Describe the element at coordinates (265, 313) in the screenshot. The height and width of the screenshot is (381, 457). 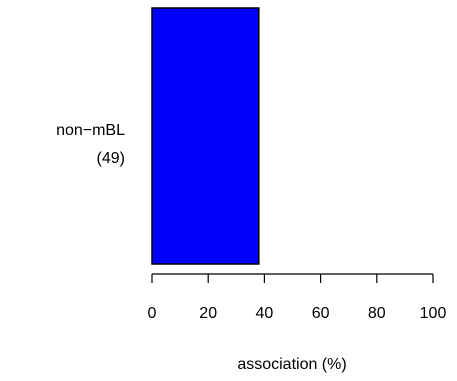
I see `x-tick-label: 40` at that location.